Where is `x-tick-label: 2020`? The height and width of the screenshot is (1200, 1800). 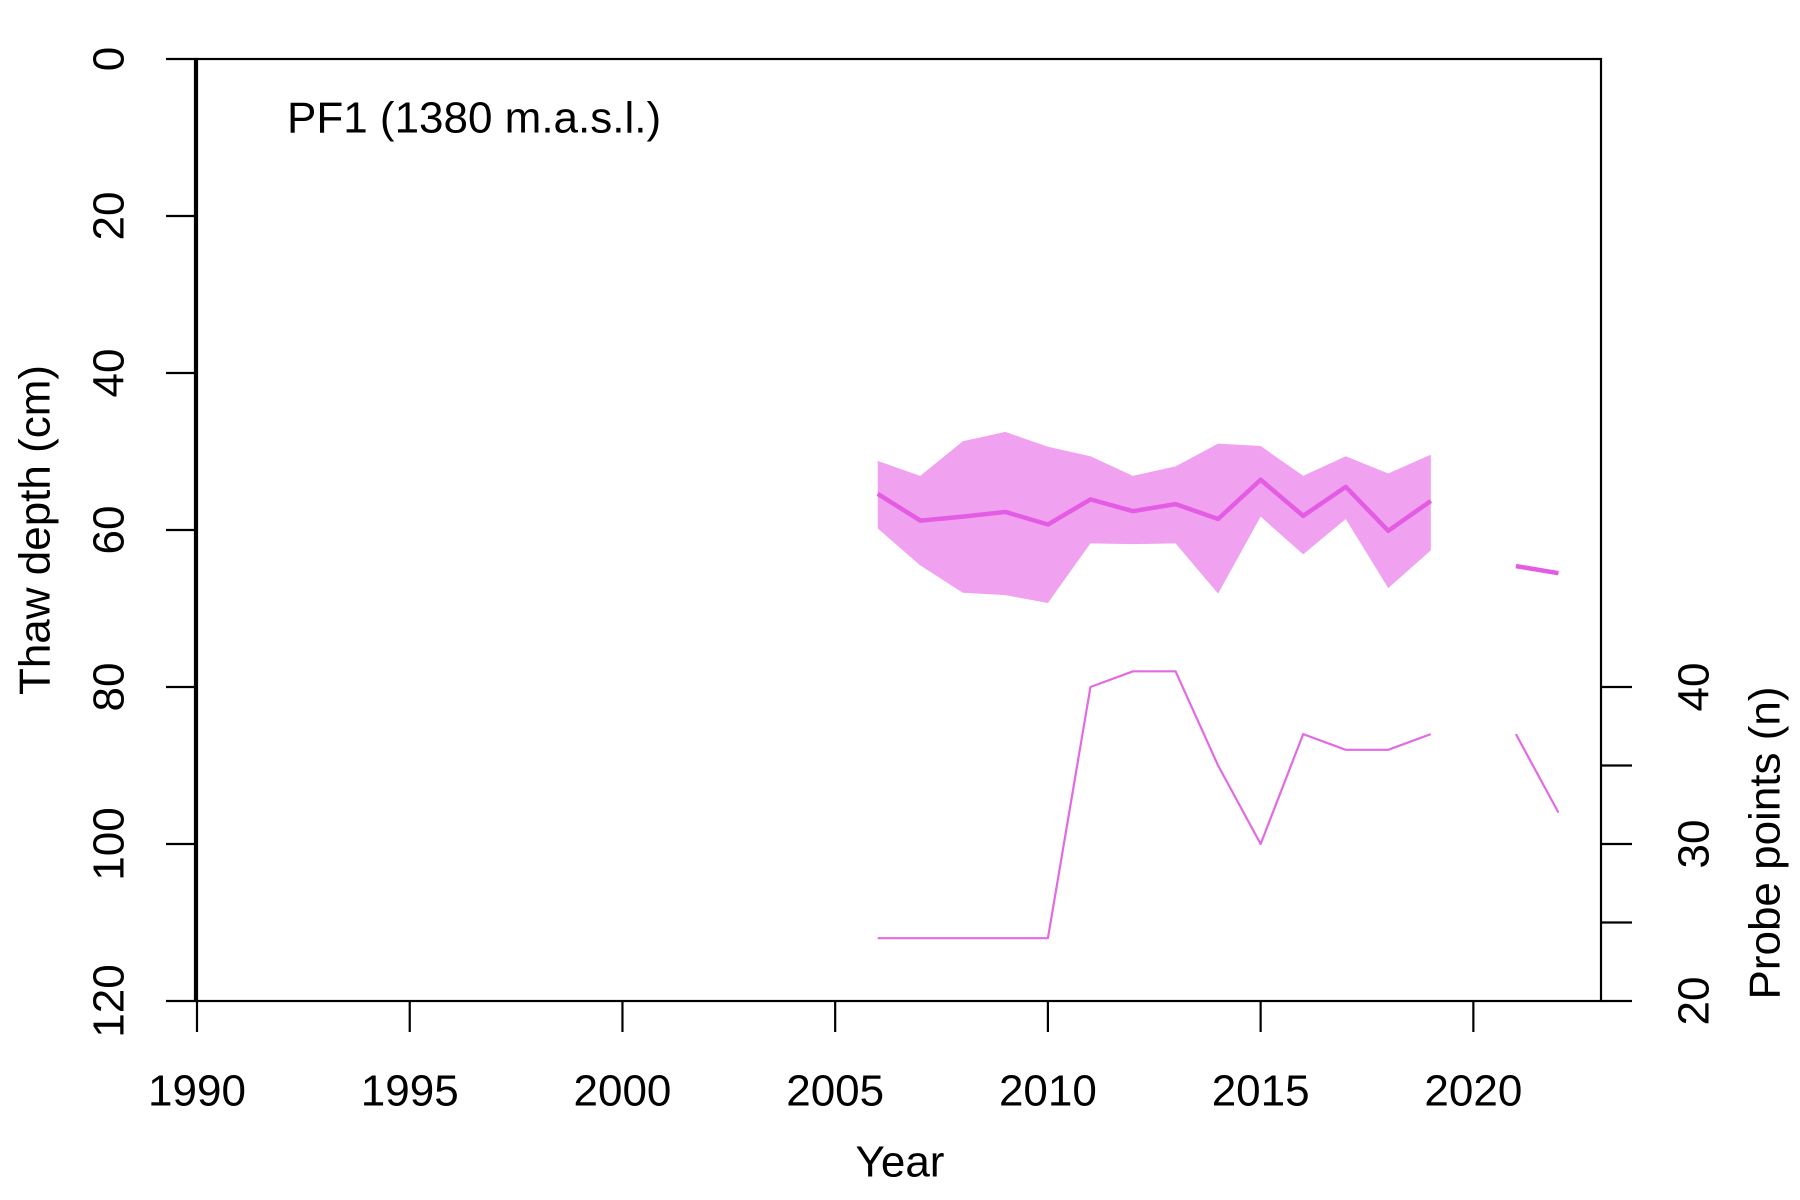
x-tick-label: 2020 is located at coordinates (1473, 1091).